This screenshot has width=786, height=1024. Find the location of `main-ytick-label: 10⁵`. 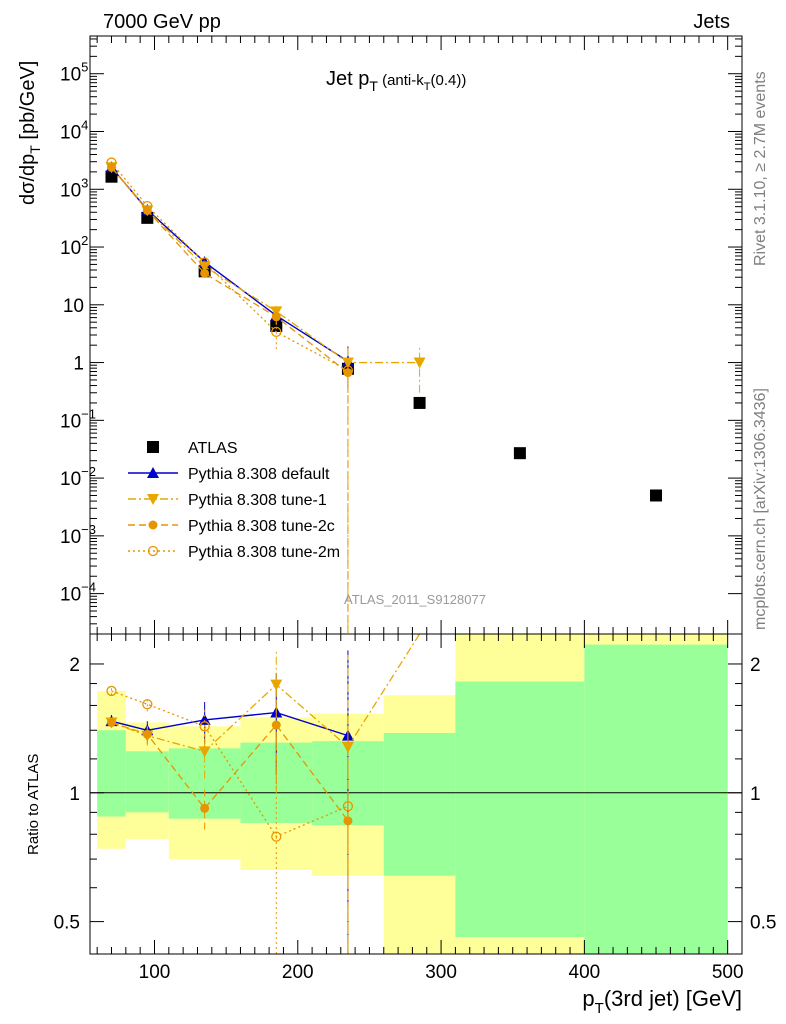

main-ytick-label: 10⁵ is located at coordinates (74, 73).